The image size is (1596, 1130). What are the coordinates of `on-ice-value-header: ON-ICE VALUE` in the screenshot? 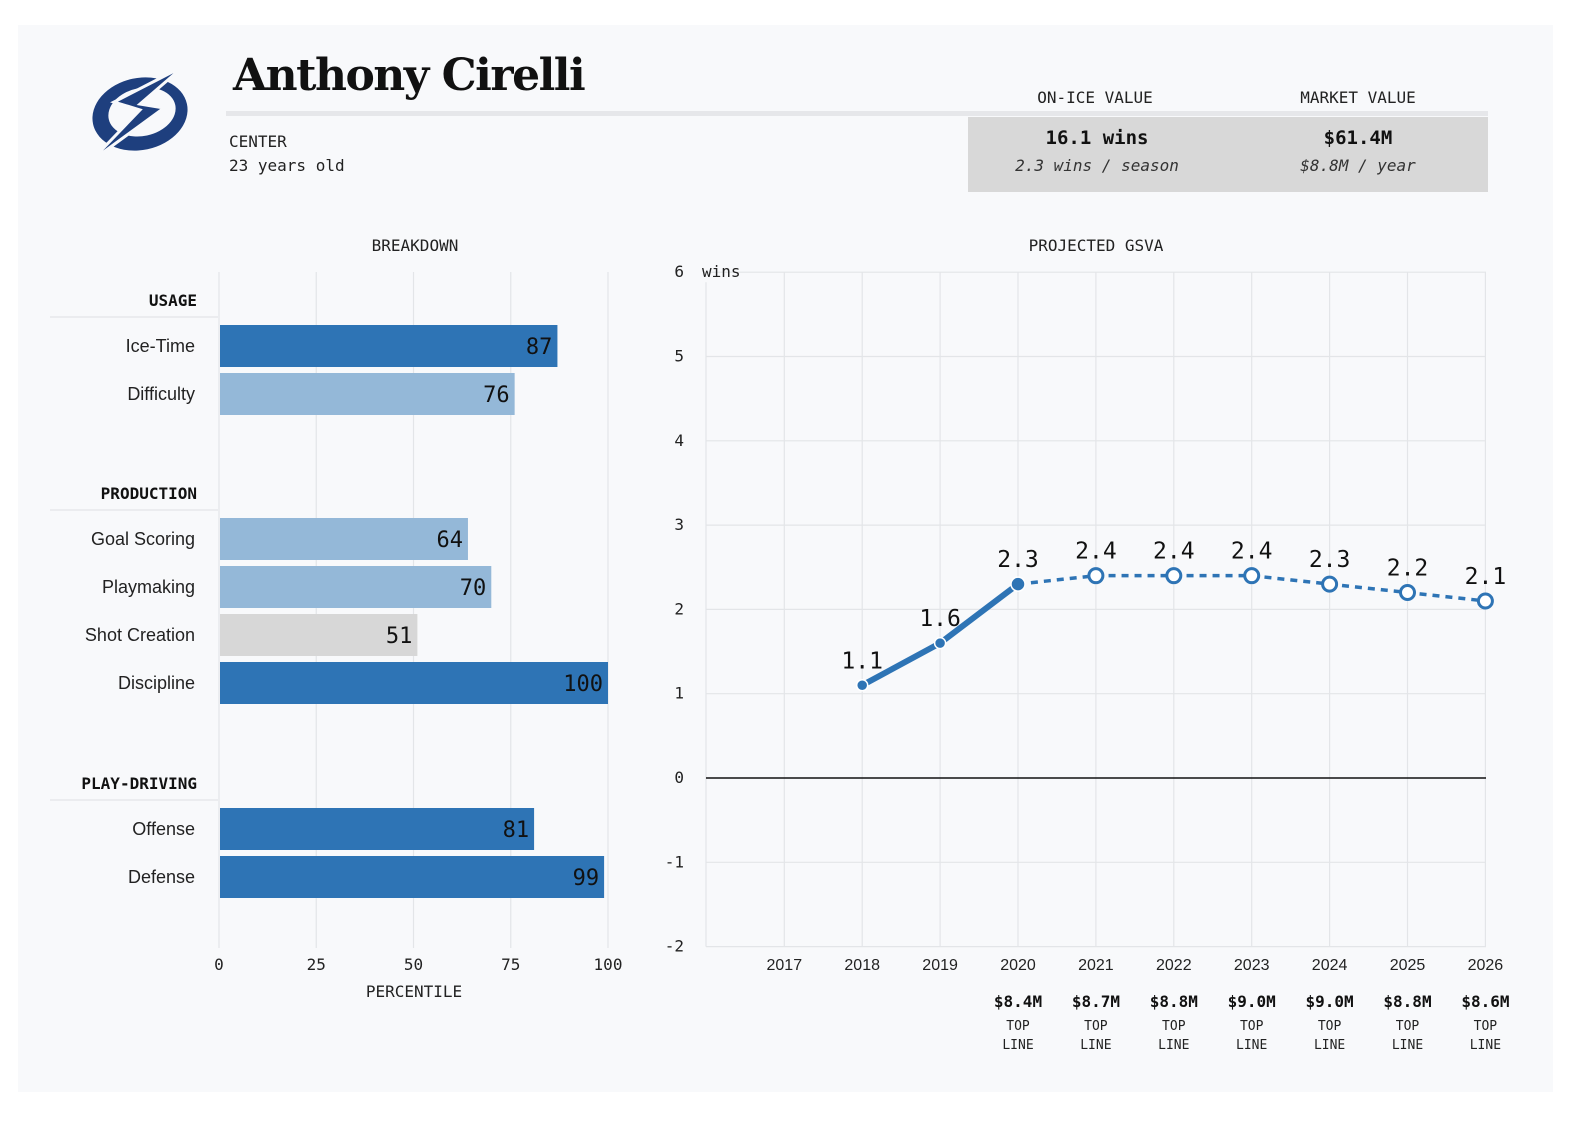 It's located at (1095, 97).